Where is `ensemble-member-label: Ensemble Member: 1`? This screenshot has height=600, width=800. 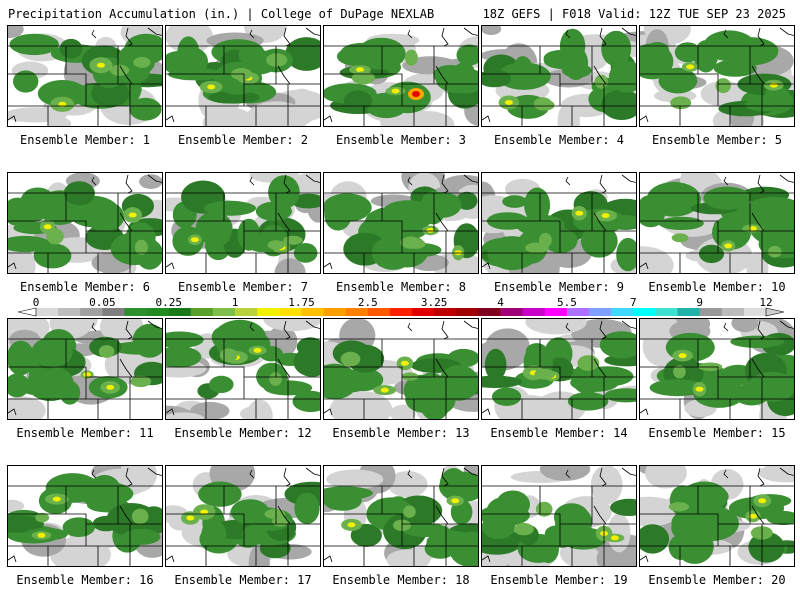 ensemble-member-label: Ensemble Member: 1 is located at coordinates (85, 140).